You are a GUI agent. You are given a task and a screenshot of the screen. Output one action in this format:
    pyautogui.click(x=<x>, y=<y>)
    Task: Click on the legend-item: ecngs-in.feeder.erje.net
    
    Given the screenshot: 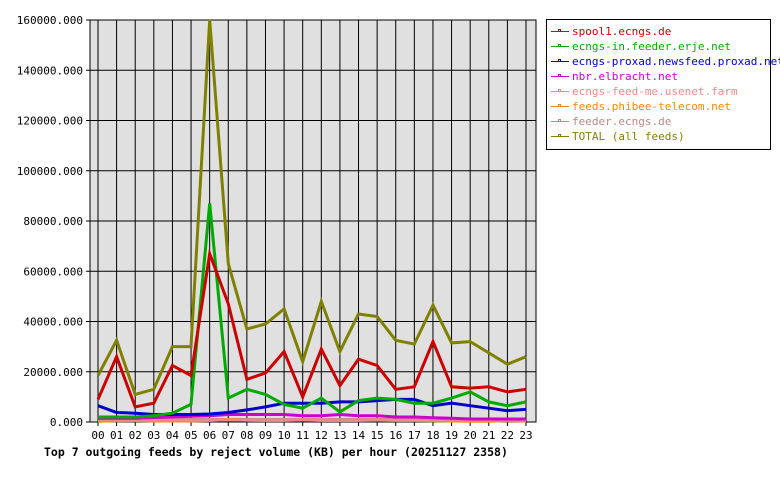 What is the action you would take?
    pyautogui.click(x=660, y=46)
    